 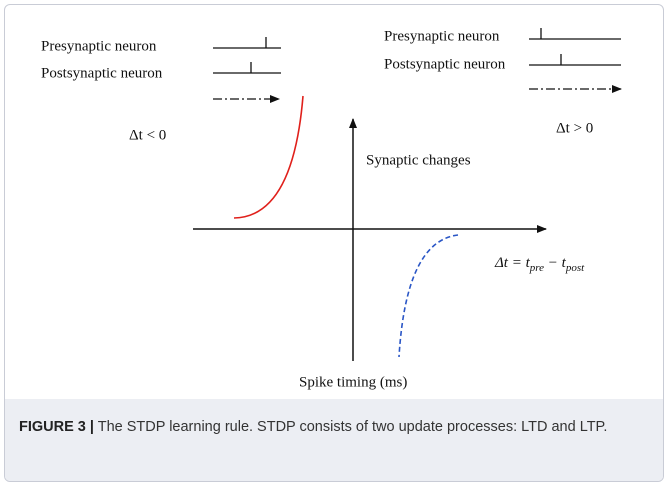 What do you see at coordinates (99, 46) in the screenshot?
I see `left-presynaptic-label: Presynaptic neuron` at bounding box center [99, 46].